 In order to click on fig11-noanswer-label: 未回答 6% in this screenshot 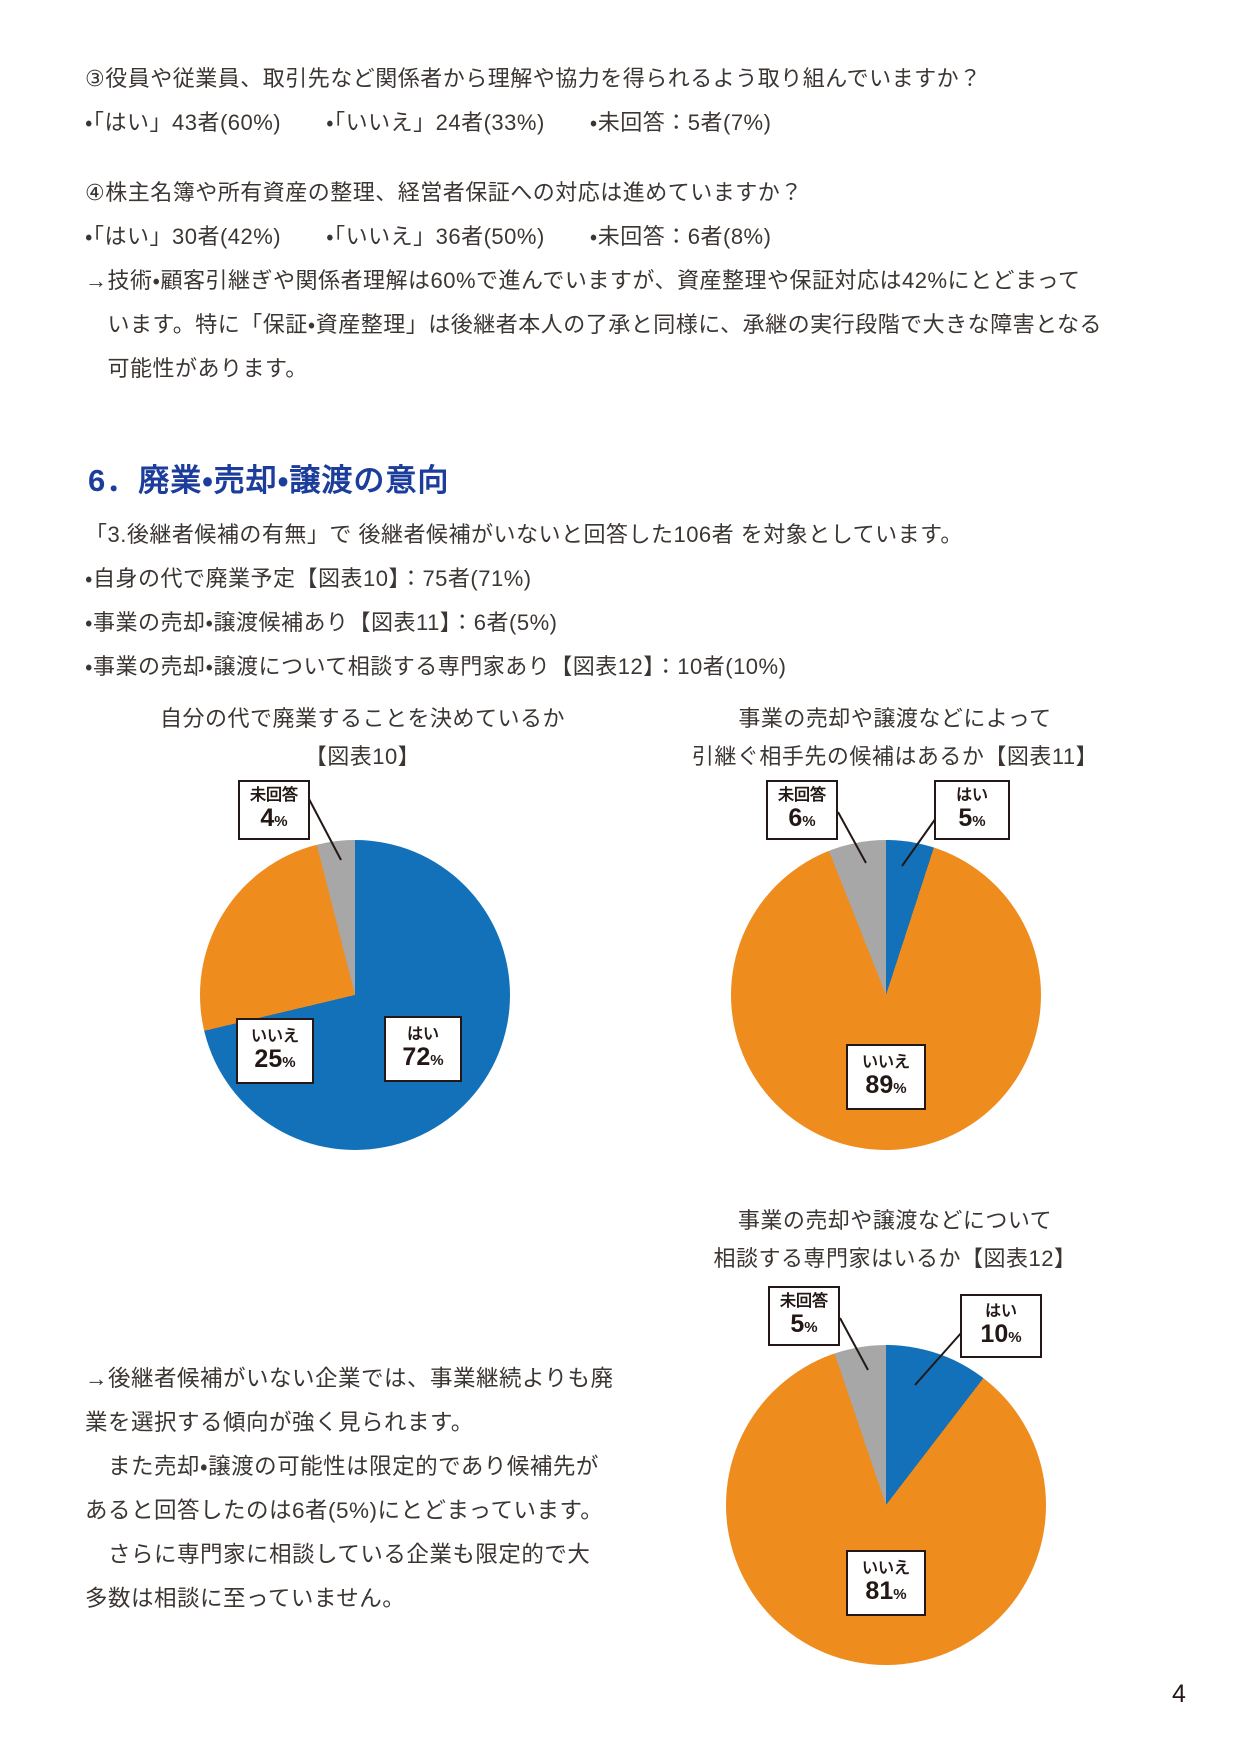, I will do `click(802, 810)`.